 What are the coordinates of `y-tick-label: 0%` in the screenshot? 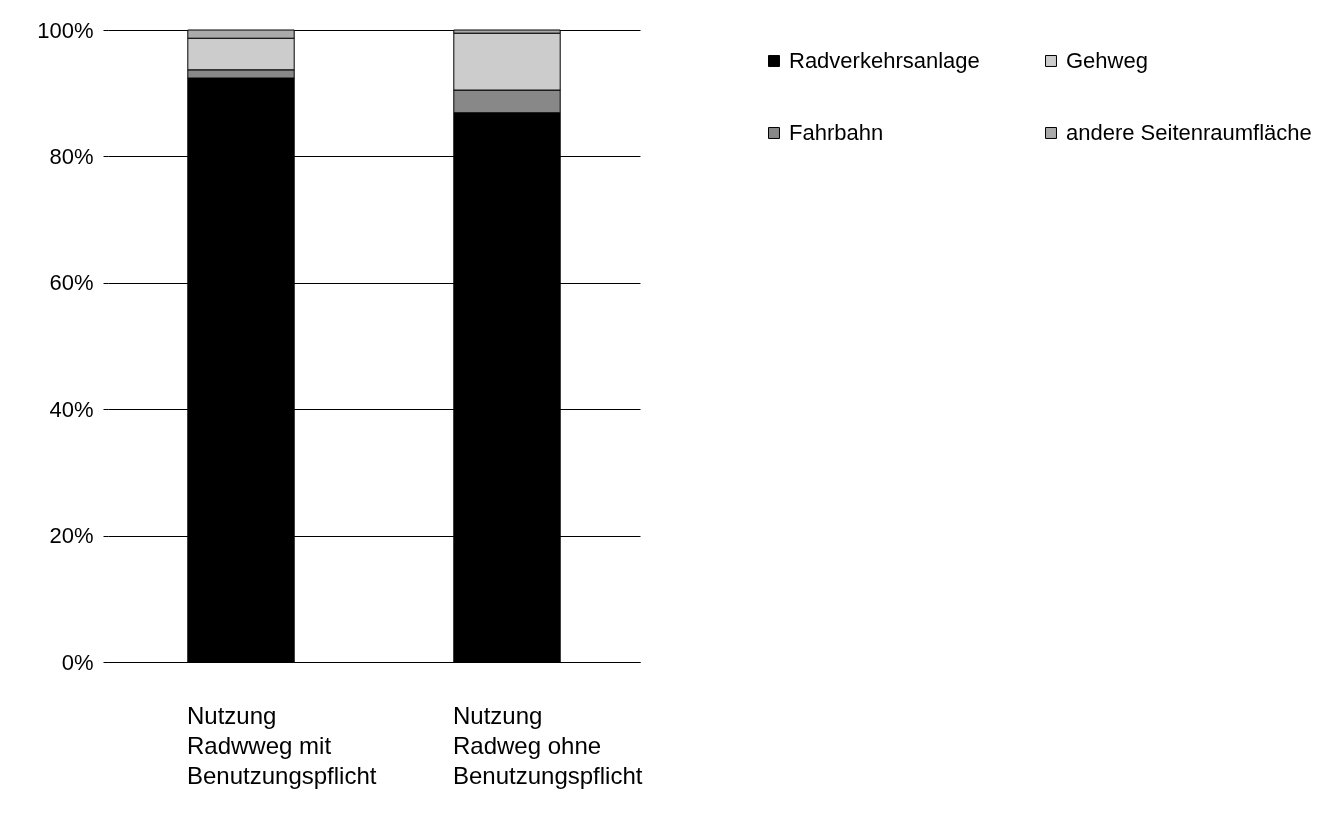 It's located at (77, 662).